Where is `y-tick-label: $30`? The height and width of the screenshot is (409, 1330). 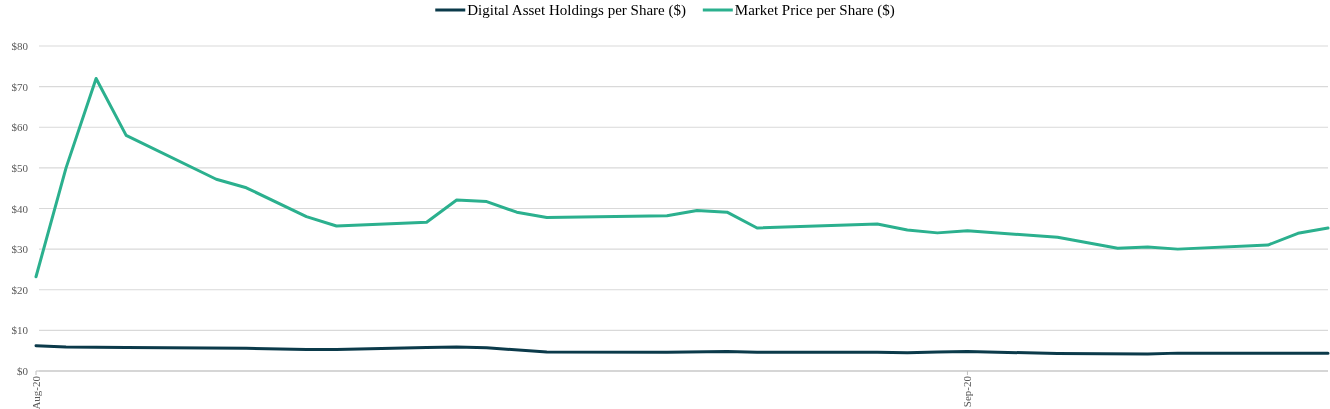 y-tick-label: $30 is located at coordinates (20, 249).